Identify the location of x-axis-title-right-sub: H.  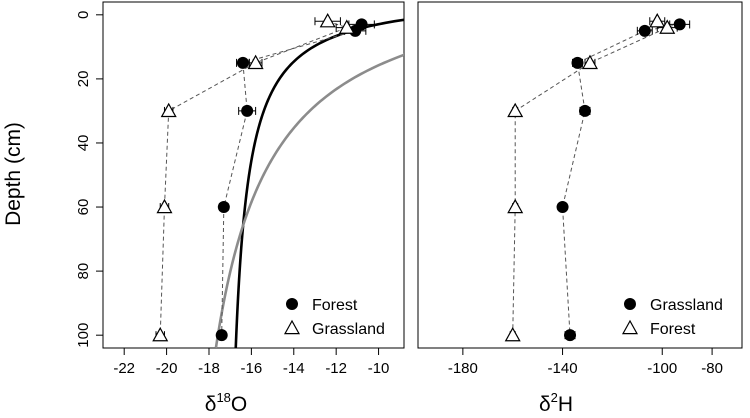
(565, 404).